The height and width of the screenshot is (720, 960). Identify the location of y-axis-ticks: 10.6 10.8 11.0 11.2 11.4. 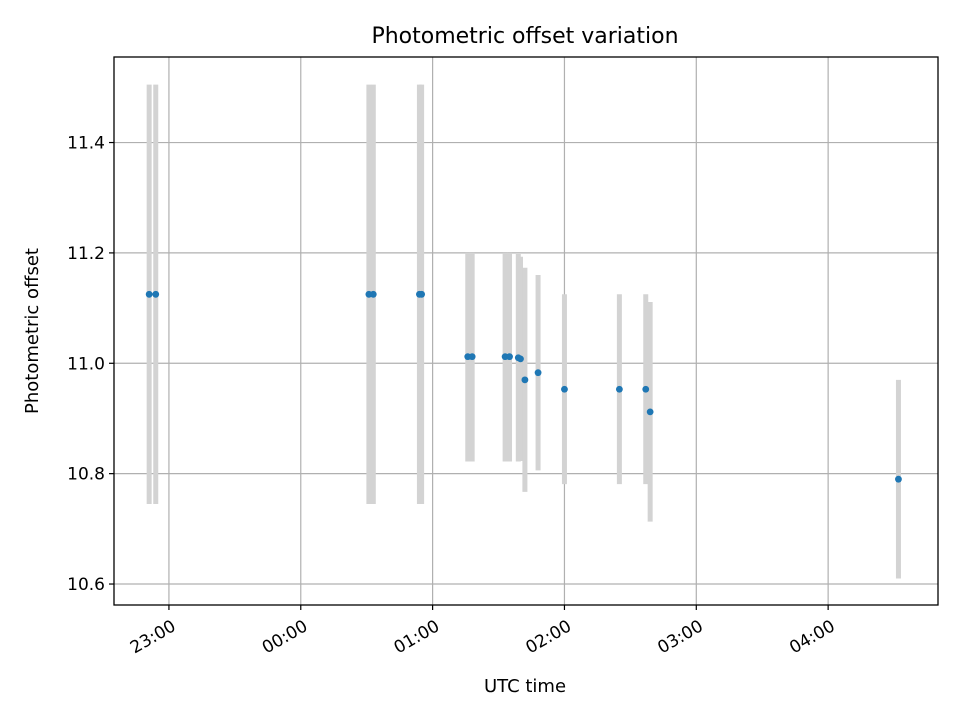
(90, 364).